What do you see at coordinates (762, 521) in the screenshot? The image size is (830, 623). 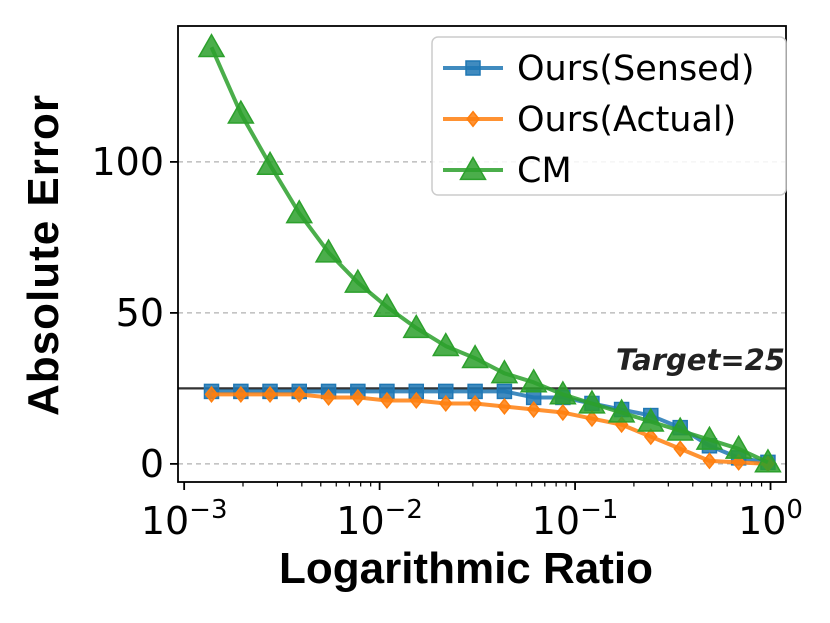 I see `x-tick-label-base-3: 10` at bounding box center [762, 521].